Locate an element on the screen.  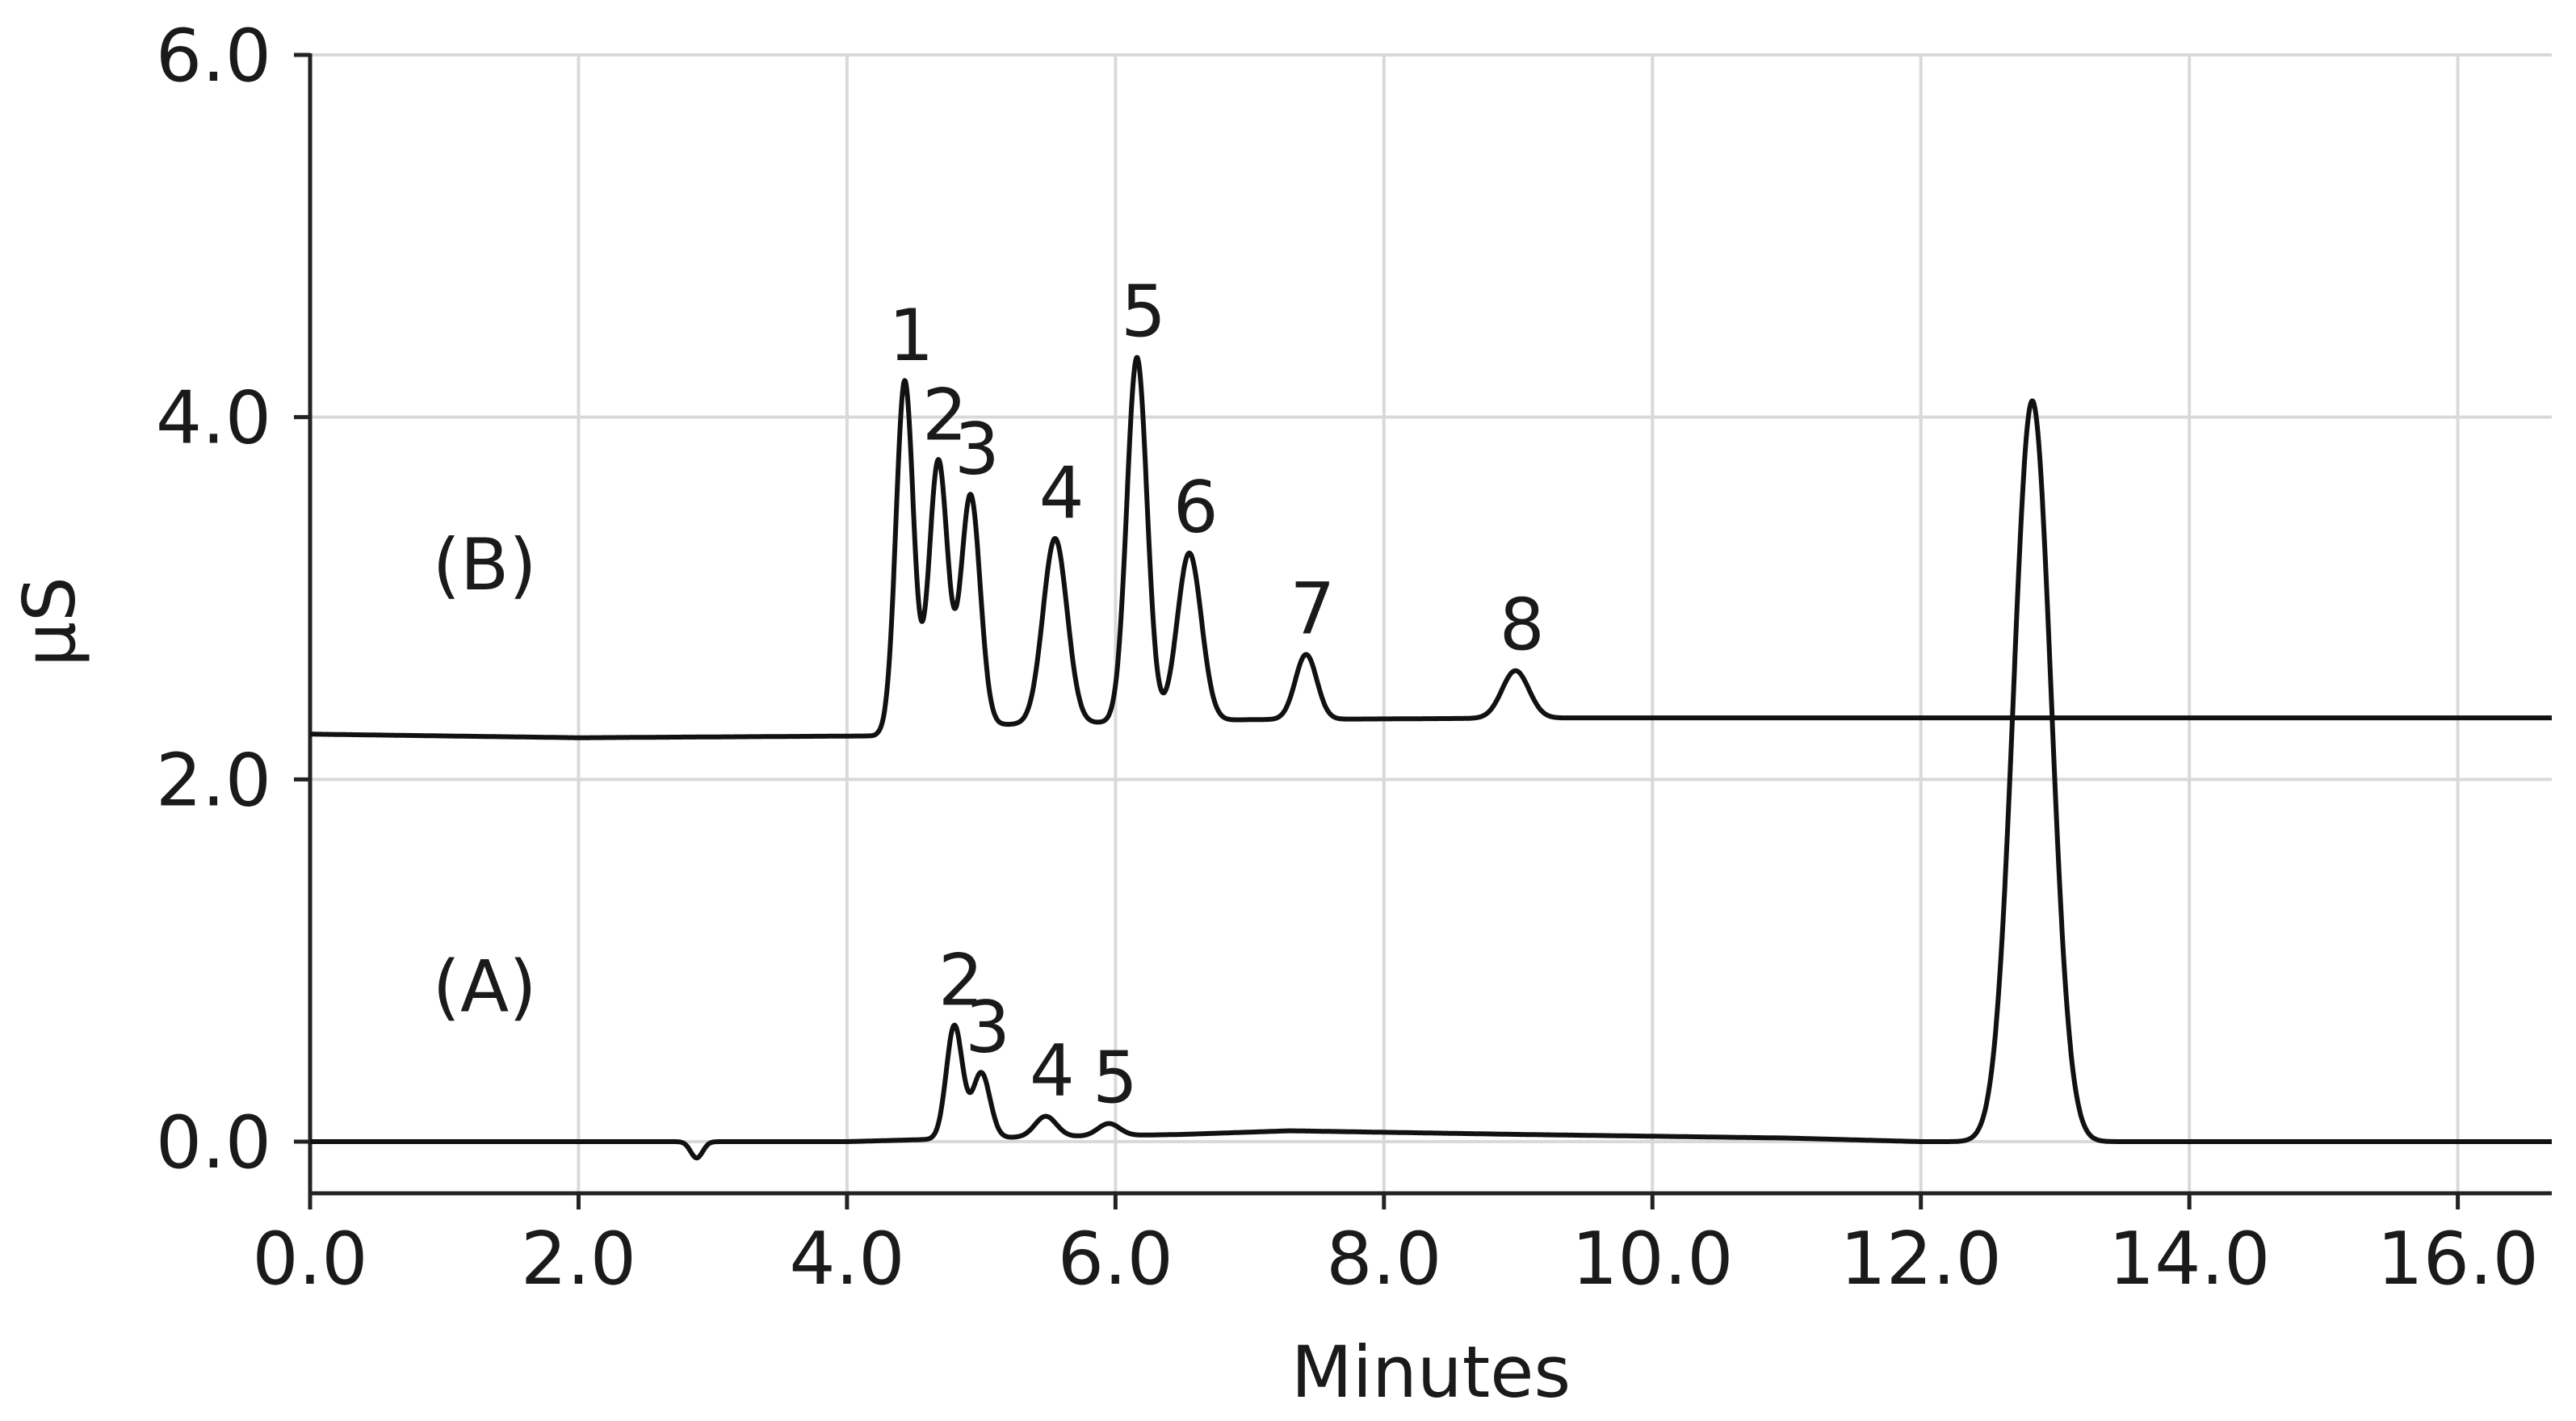
x-tick-label: 12.0 is located at coordinates (1921, 1260).